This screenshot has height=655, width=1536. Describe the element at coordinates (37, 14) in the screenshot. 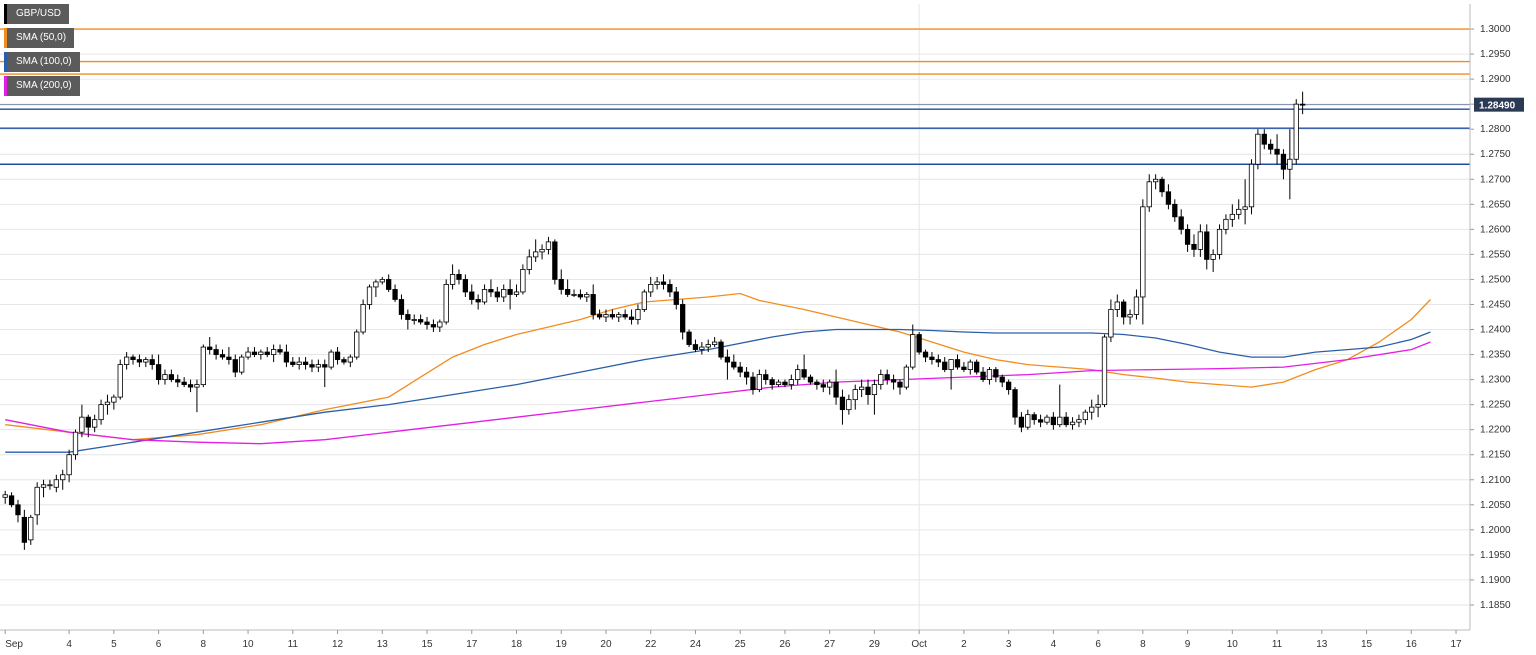

I see `legend-item: GBP/USD` at that location.